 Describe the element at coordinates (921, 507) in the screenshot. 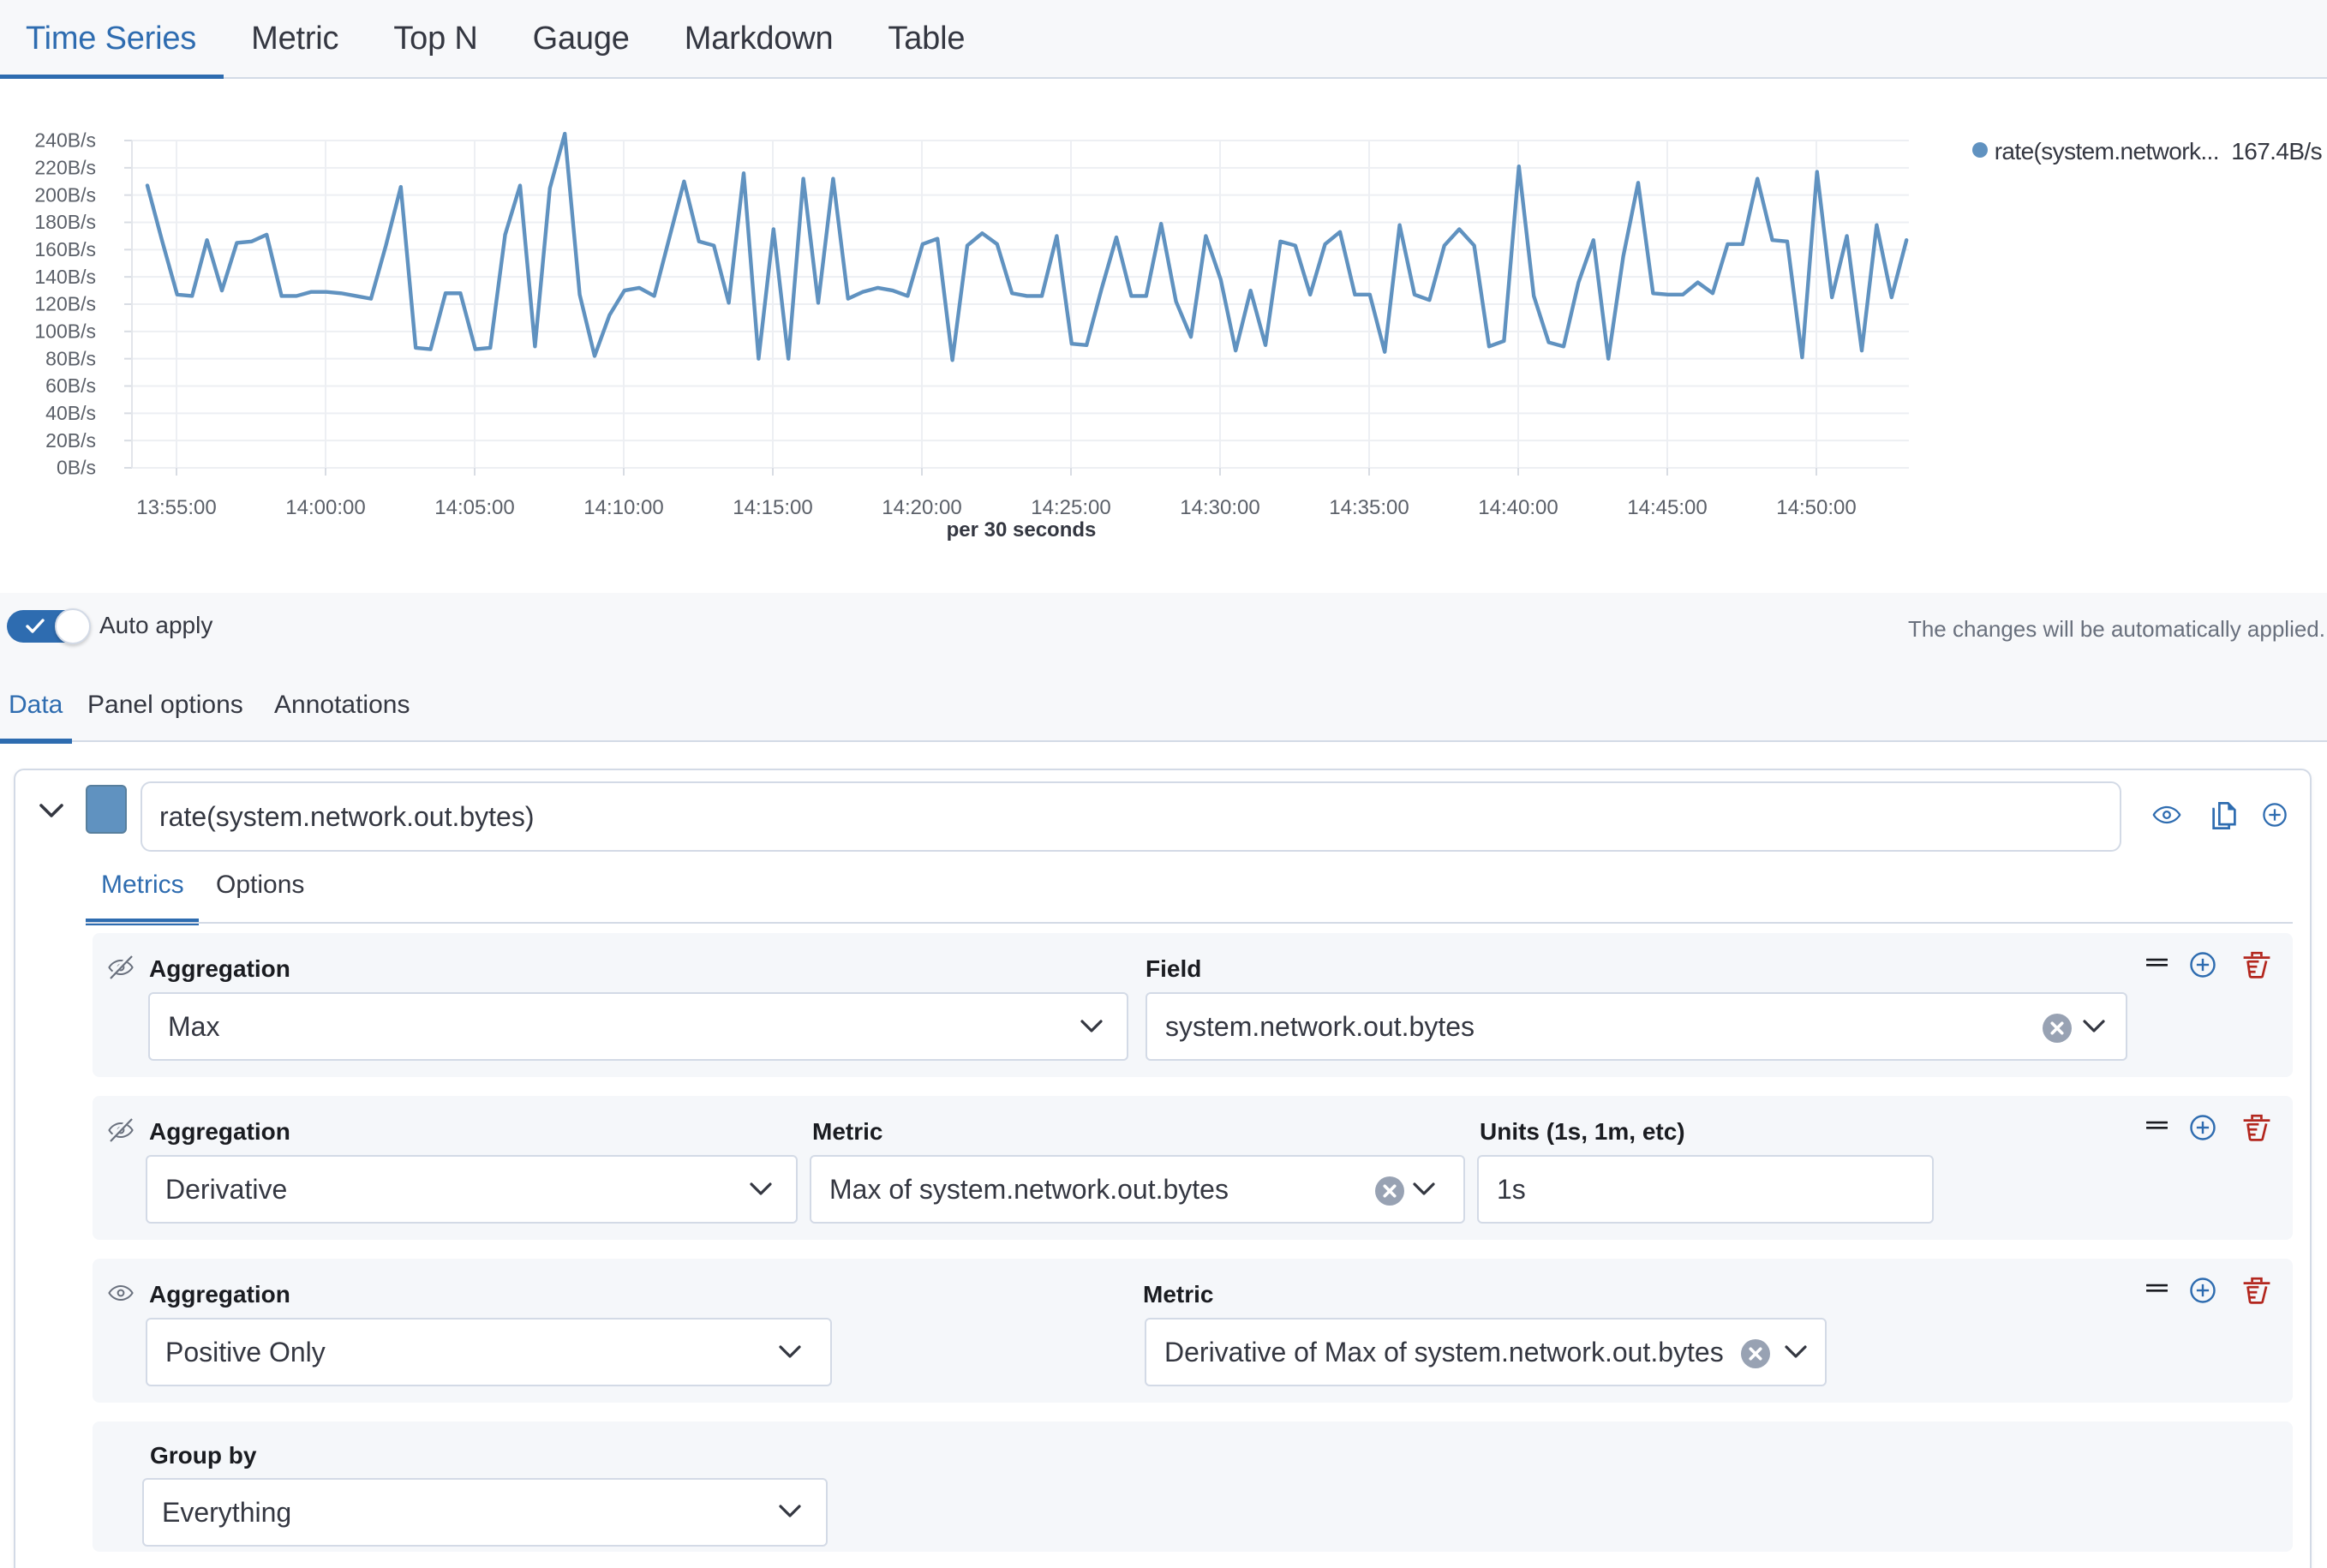

I see `svg-text: 14:20:00` at that location.